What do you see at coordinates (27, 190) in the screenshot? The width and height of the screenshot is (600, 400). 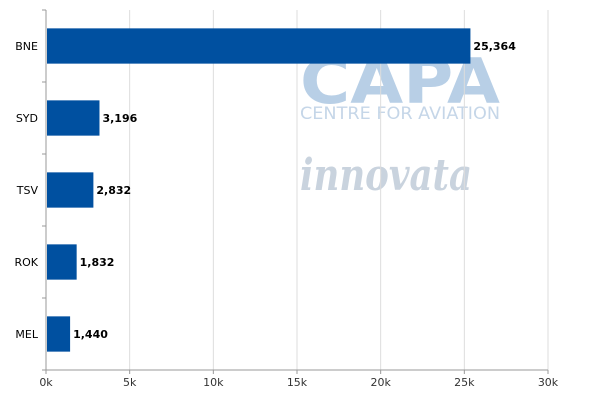 I see `category-label: TSV` at bounding box center [27, 190].